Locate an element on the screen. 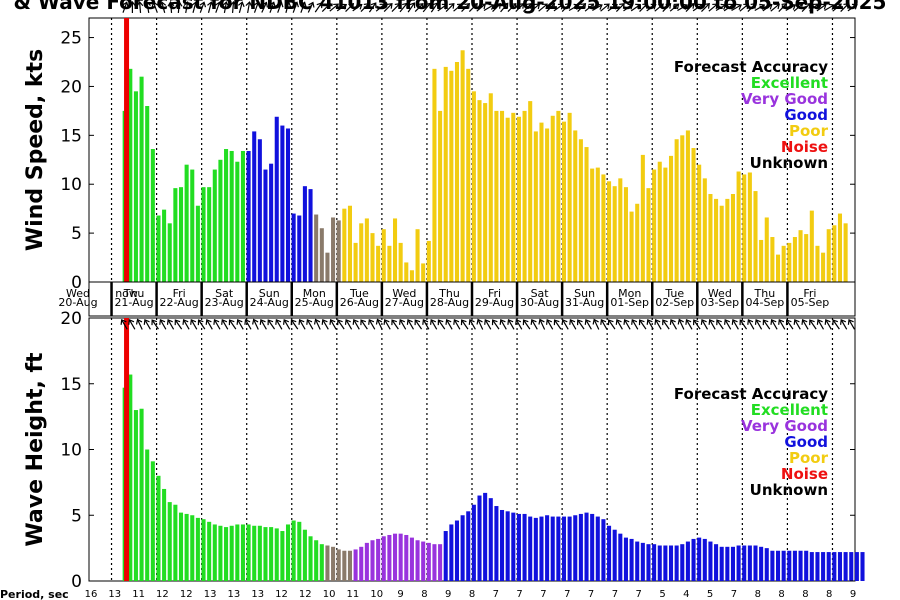 The height and width of the screenshot is (600, 900). wave-period-value: 12 is located at coordinates (305, 594).